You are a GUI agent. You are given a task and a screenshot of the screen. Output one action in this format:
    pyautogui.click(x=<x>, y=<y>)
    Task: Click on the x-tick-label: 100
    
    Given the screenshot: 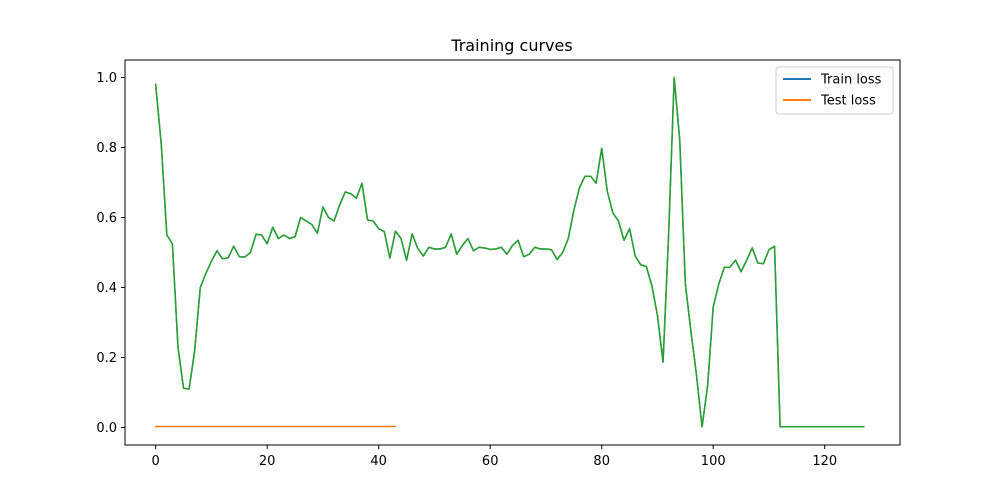 What is the action you would take?
    pyautogui.click(x=713, y=461)
    